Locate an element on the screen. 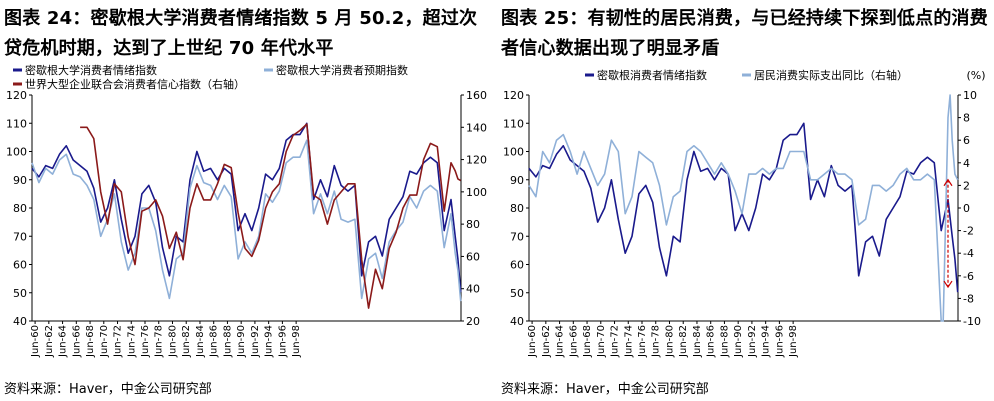 The width and height of the screenshot is (994, 401). right-tick-label: 20 is located at coordinates (473, 321).